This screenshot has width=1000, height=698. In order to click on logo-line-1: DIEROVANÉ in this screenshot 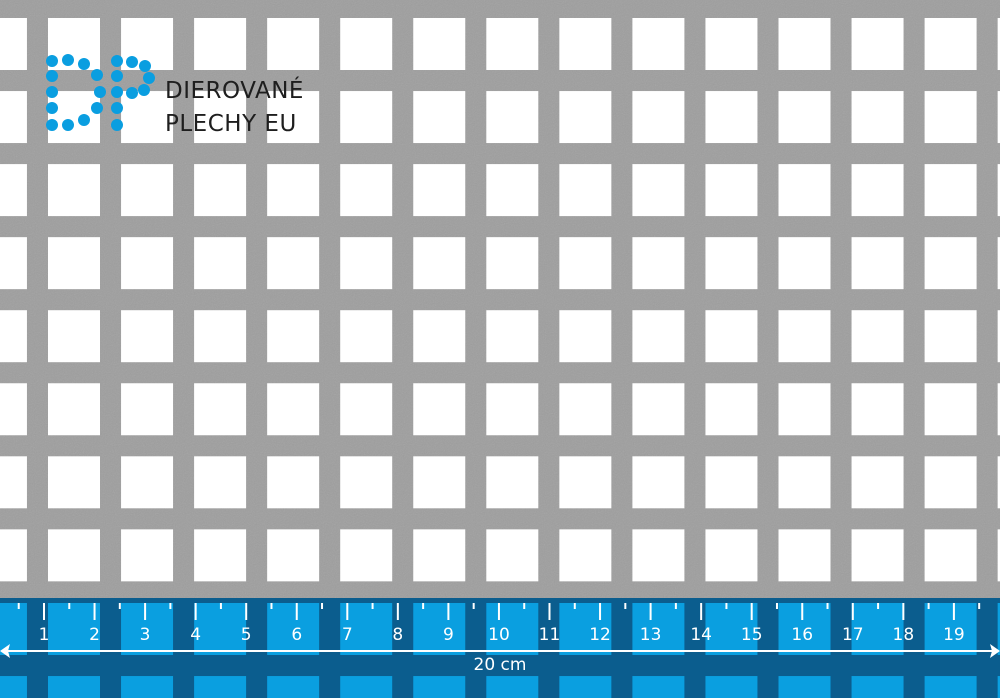, I will do `click(234, 91)`.